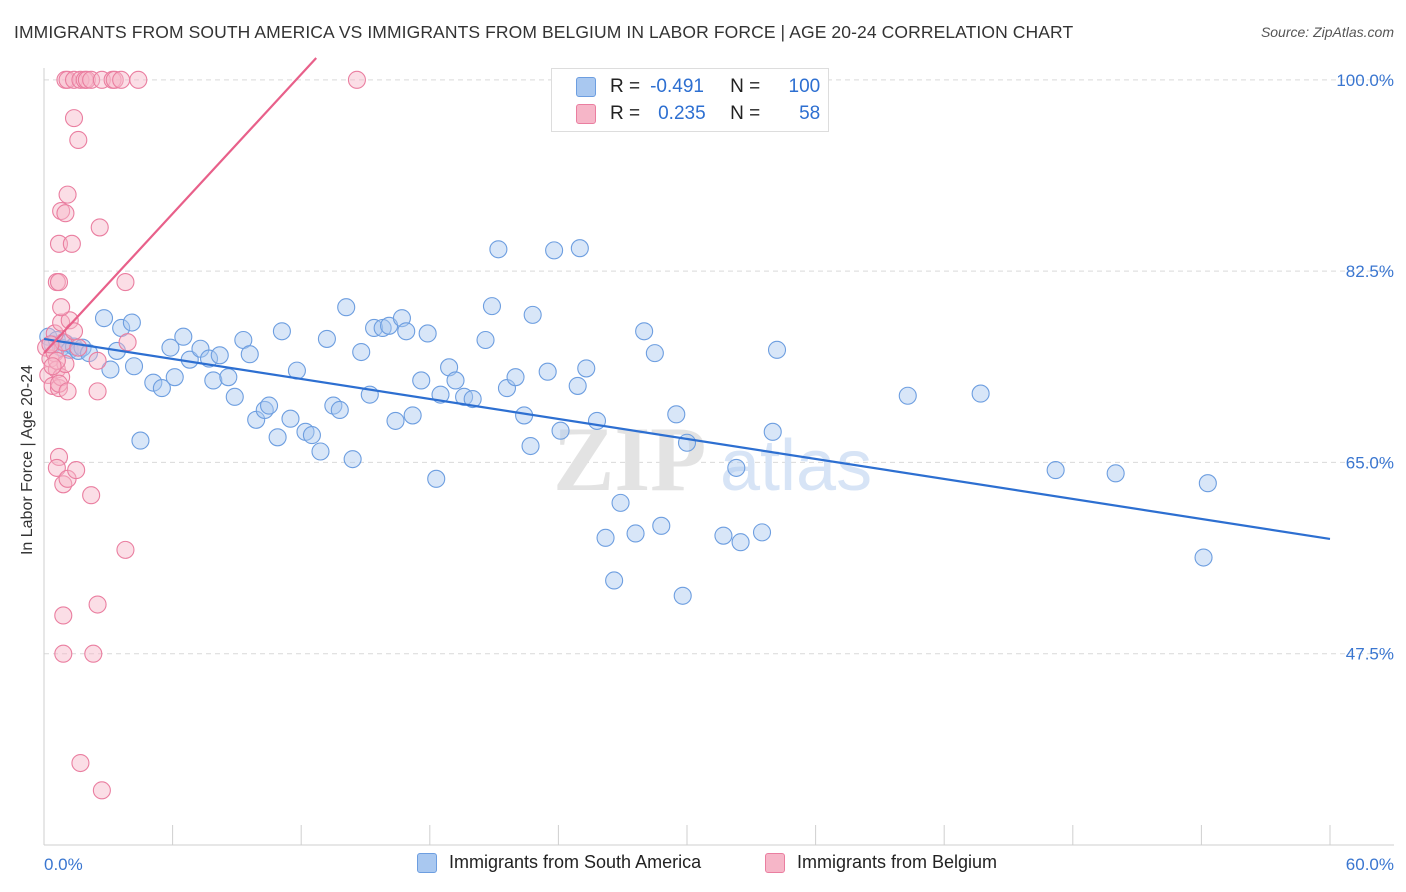  Describe the element at coordinates (1327, 32) in the screenshot. I see `source-label: Source: ZipAtlas.com` at that location.